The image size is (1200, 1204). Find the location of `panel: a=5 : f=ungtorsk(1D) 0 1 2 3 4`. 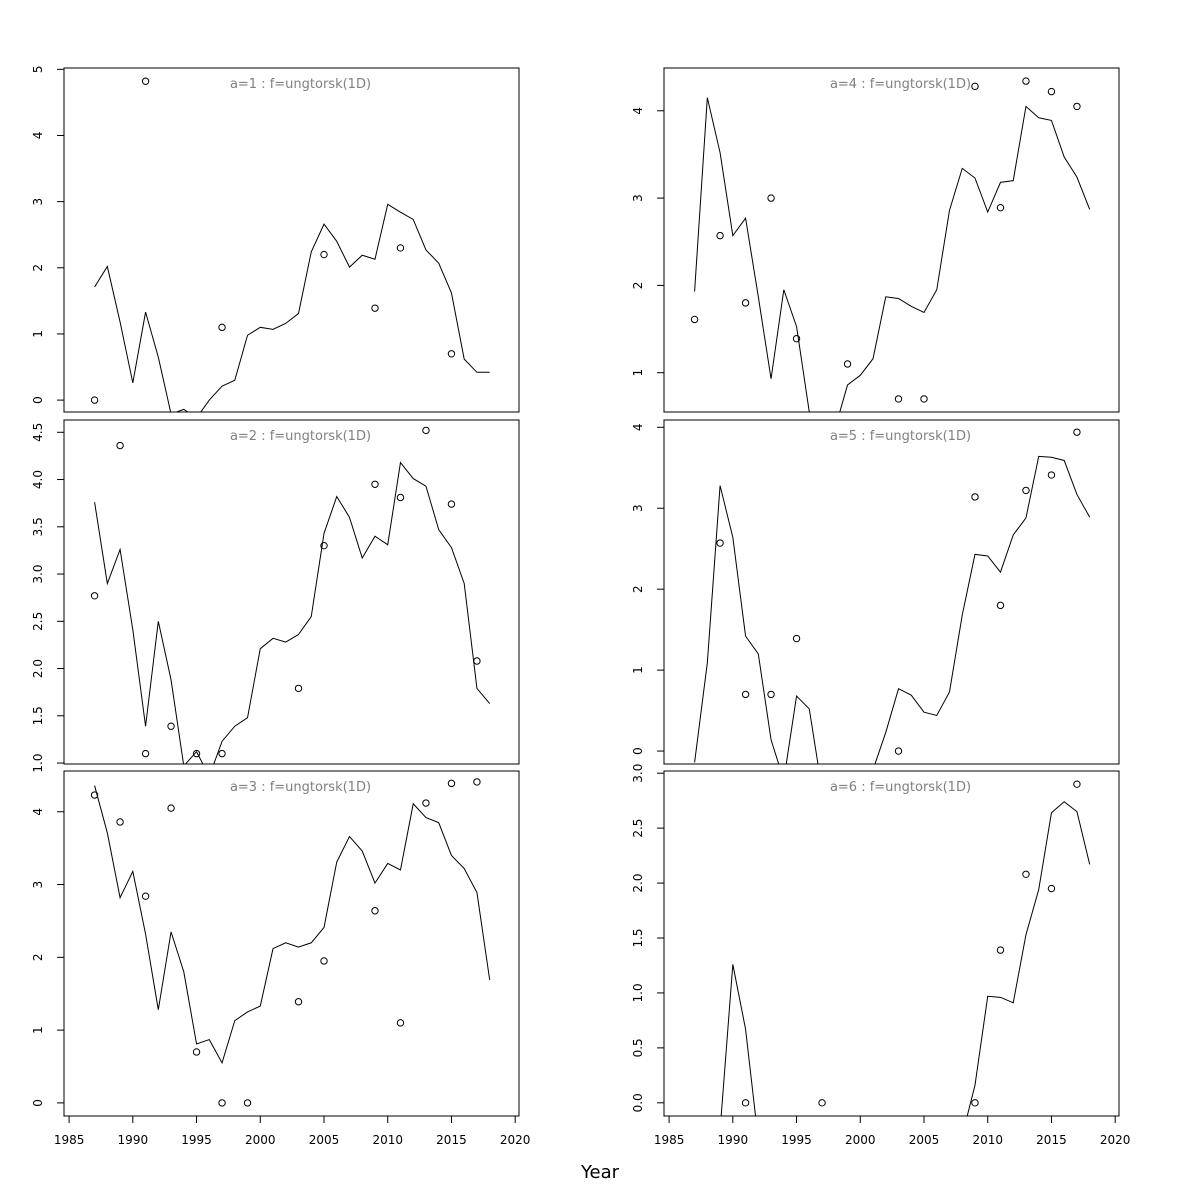

panel: a=5 : f=ungtorsk(1D) 0 1 2 3 4 is located at coordinates (875, 592).